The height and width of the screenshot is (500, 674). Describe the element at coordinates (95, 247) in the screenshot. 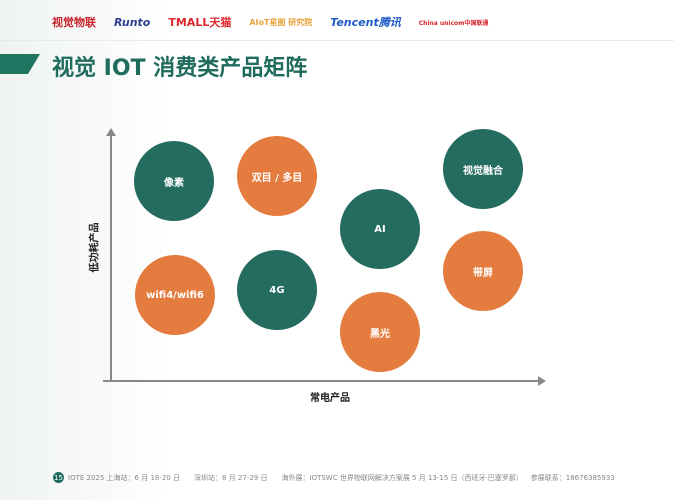

I see `y-axis-label: 低功耗产品` at that location.